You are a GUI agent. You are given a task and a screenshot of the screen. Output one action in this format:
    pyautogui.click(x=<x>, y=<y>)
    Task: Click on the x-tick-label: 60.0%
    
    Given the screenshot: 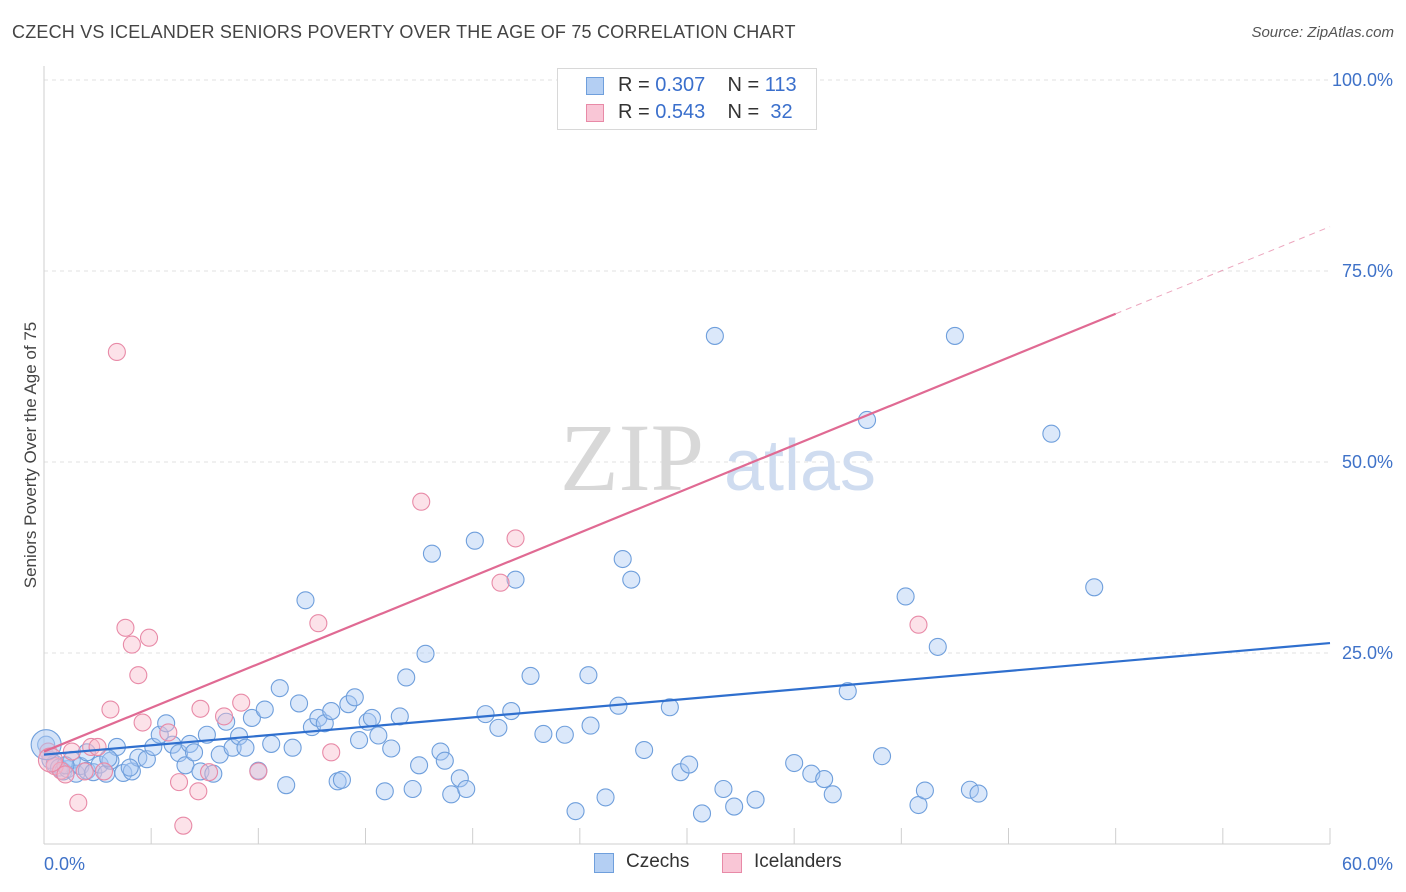 What is the action you would take?
    pyautogui.click(x=1367, y=864)
    